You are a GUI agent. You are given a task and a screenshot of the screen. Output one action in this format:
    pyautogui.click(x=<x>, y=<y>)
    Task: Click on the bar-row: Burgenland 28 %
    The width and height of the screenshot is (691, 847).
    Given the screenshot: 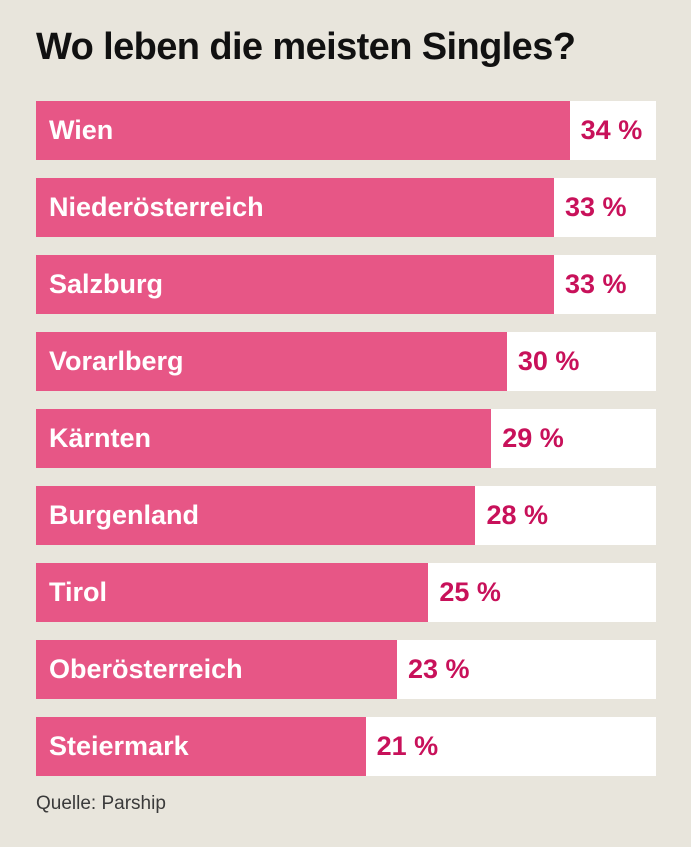 What is the action you would take?
    pyautogui.click(x=346, y=515)
    